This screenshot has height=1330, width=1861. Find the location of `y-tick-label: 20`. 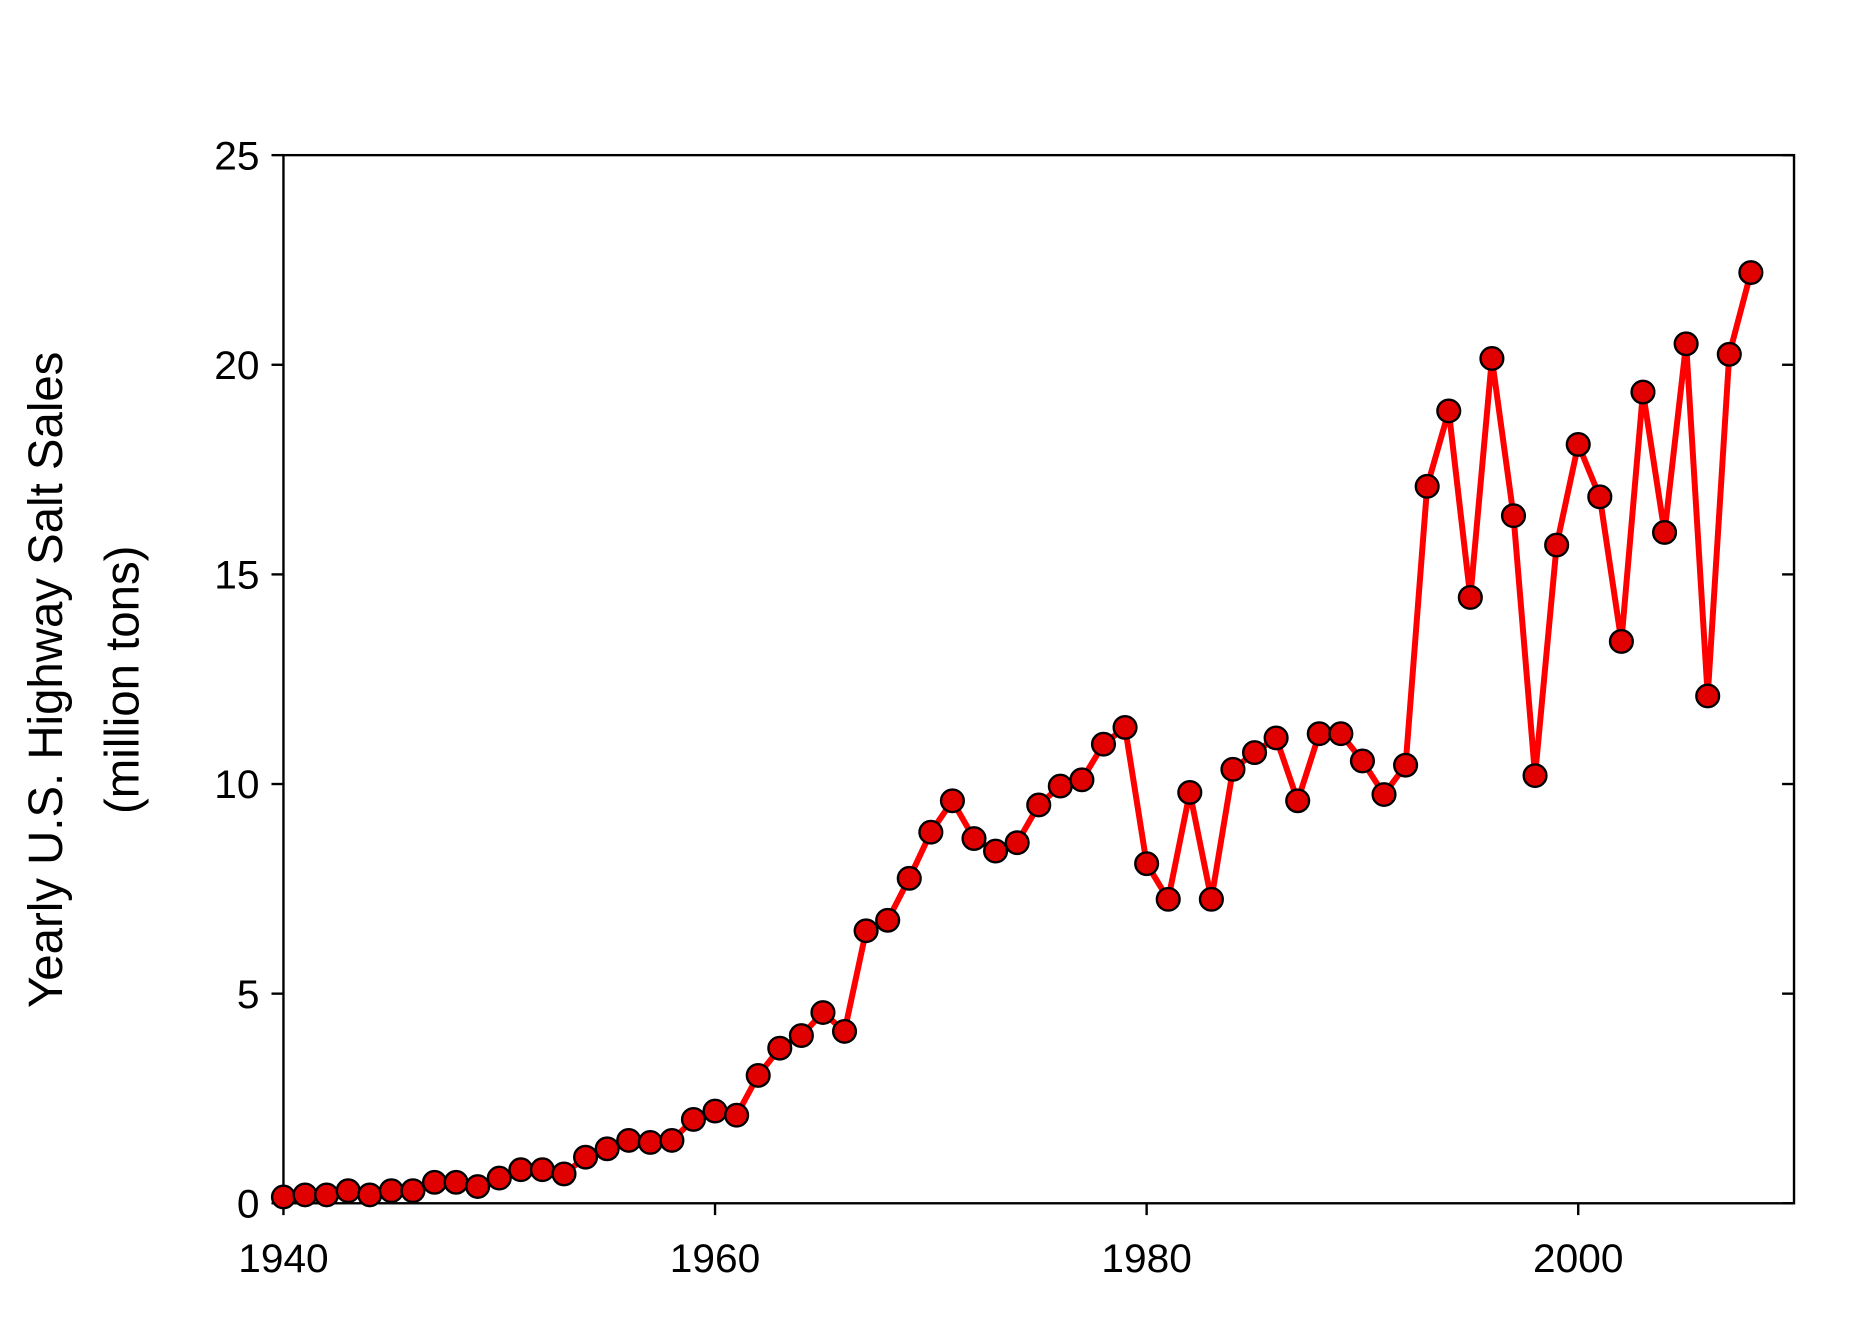

y-tick-label: 20 is located at coordinates (236, 365).